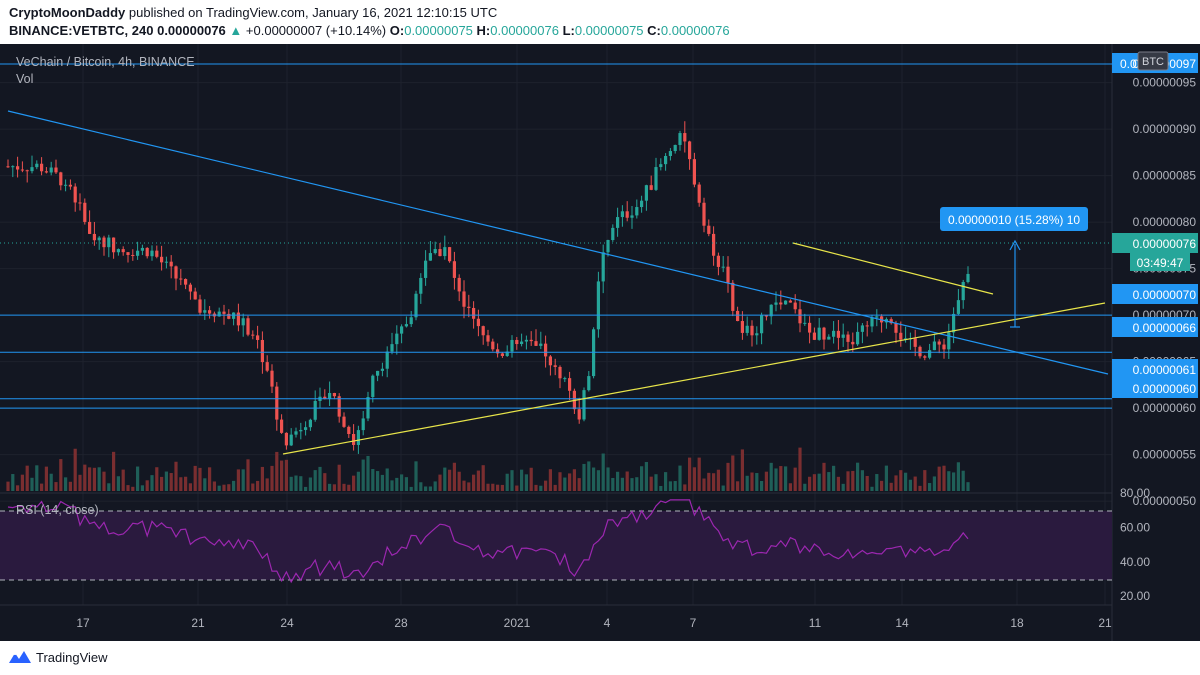 The height and width of the screenshot is (675, 1200). Describe the element at coordinates (607, 623) in the screenshot. I see `time-tick: 4` at that location.